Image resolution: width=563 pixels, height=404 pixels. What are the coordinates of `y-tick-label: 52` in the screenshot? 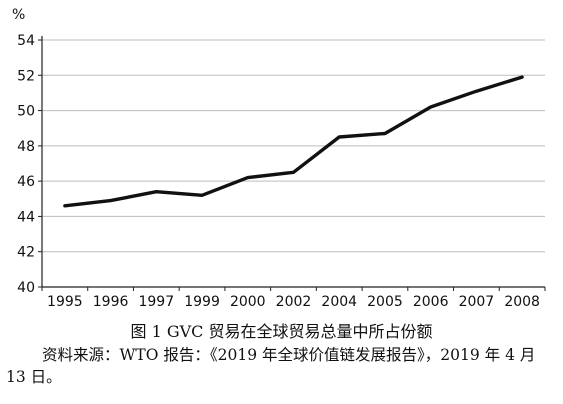 It's located at (26, 76).